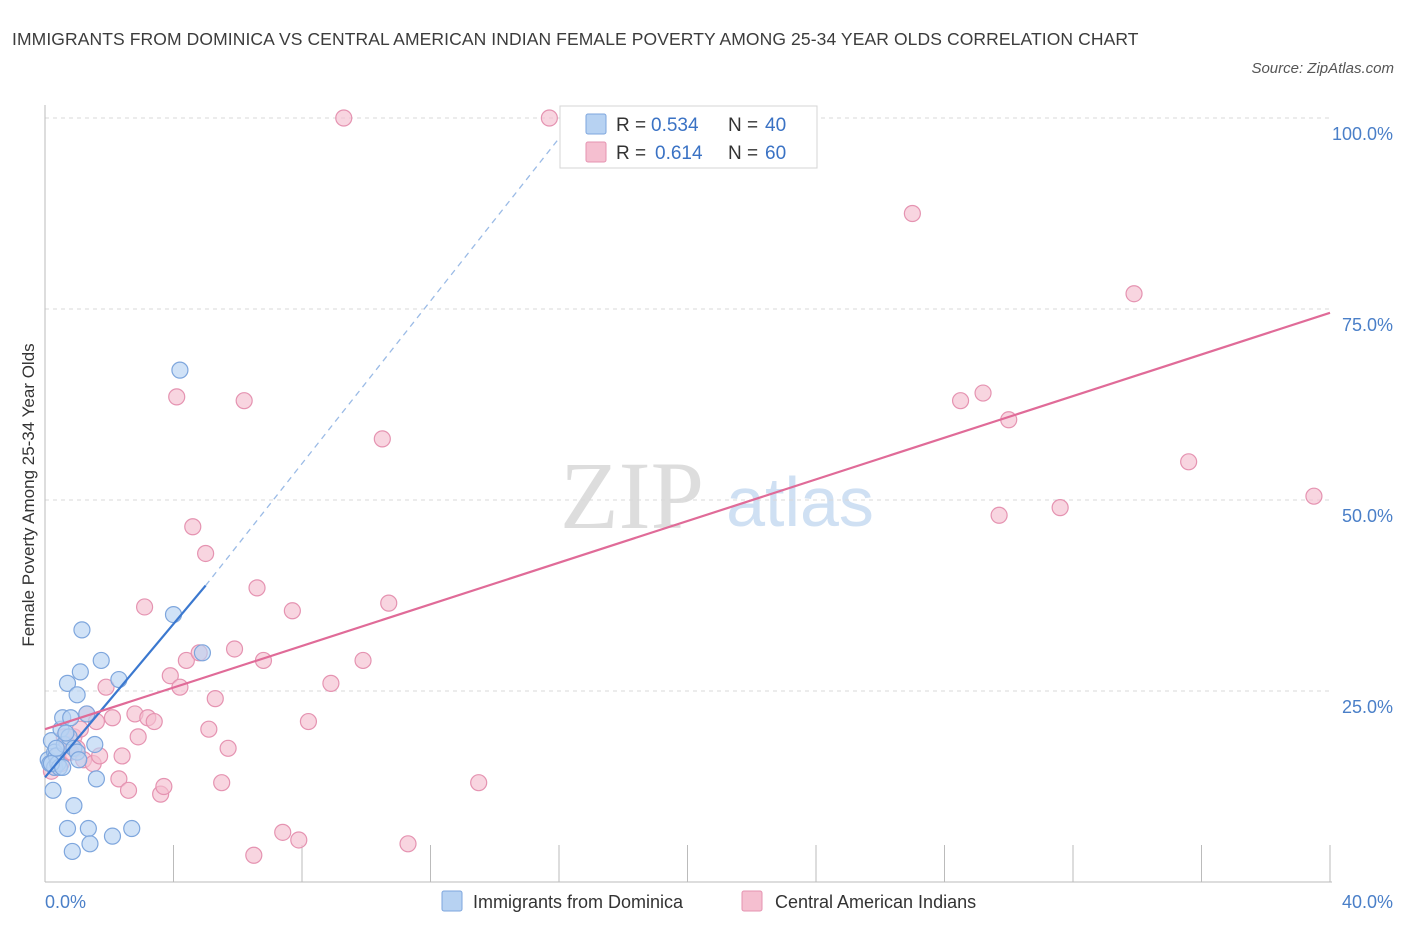  Describe the element at coordinates (596, 152) in the screenshot. I see `legend-swatch-pink` at that location.